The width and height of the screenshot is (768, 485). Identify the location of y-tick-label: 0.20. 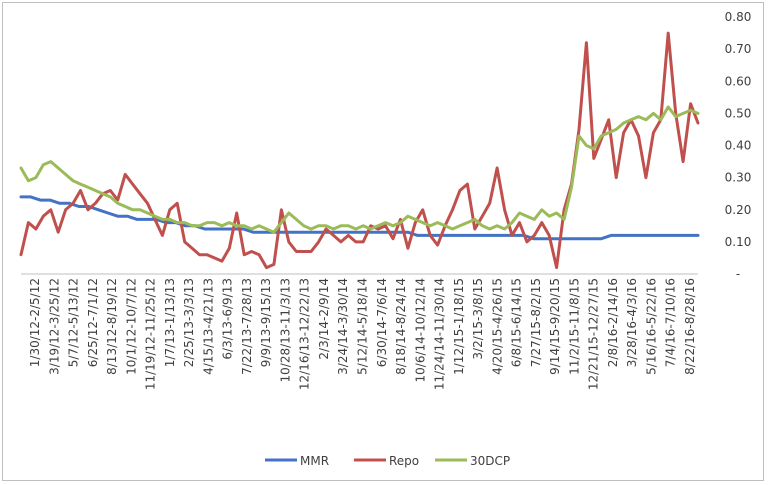
(738, 210).